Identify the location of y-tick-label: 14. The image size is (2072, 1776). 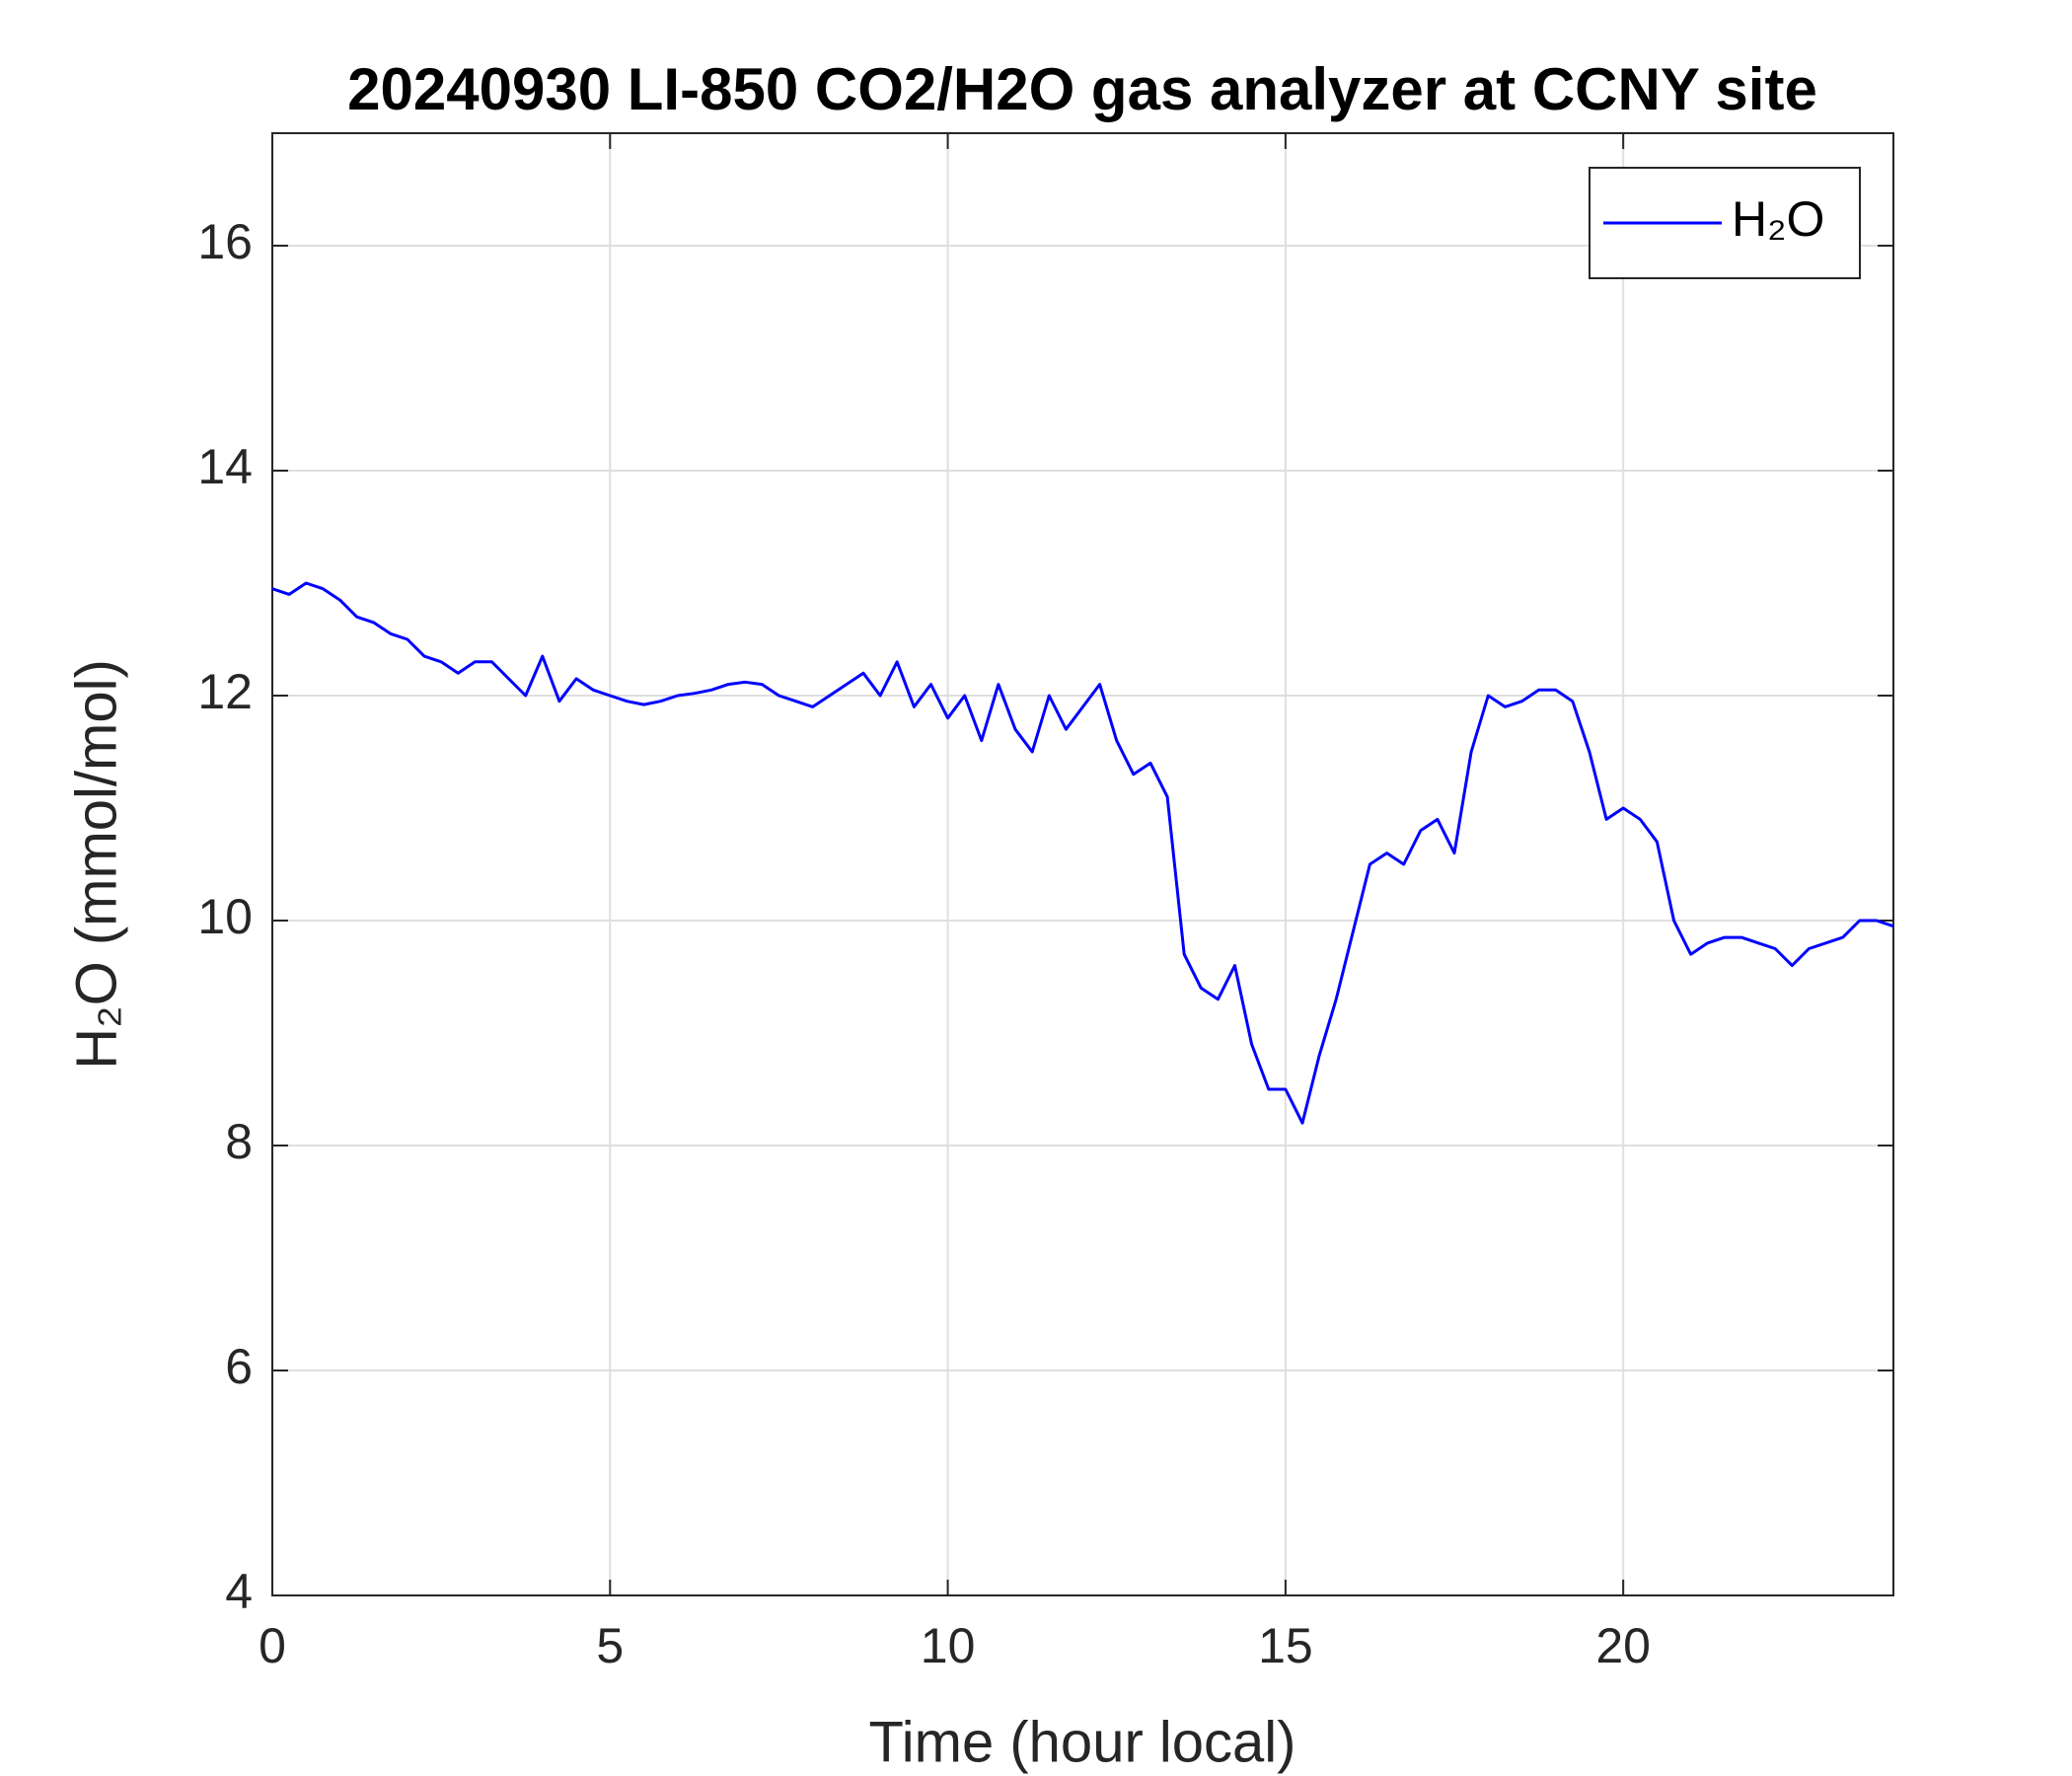
(225, 467).